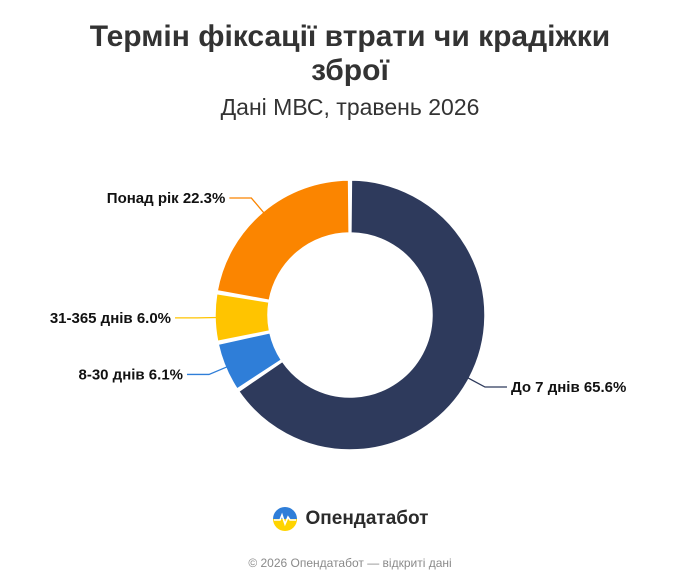 The image size is (700, 583). Describe the element at coordinates (367, 518) in the screenshot. I see `brand-name: Опендатабот` at that location.